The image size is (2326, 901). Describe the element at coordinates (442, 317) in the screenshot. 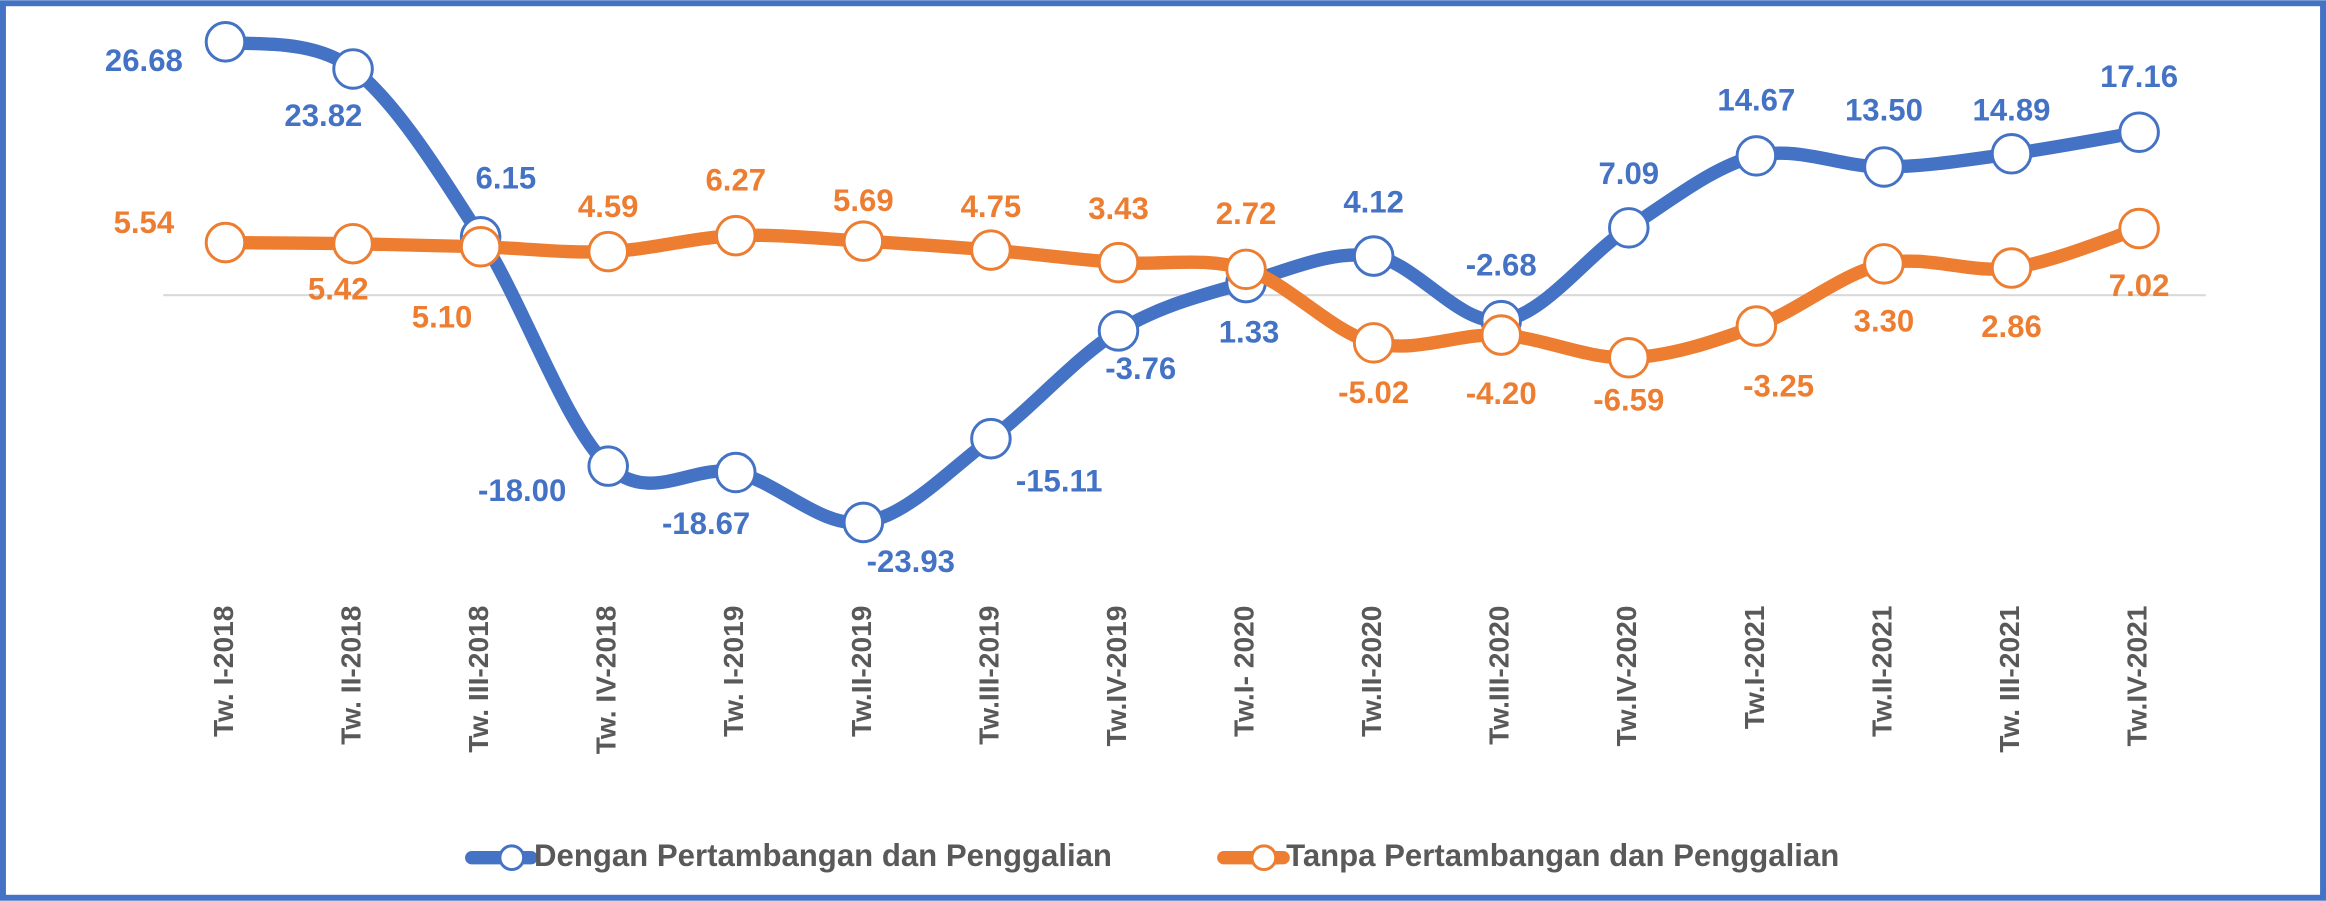

I see `data-label: 5.10` at that location.